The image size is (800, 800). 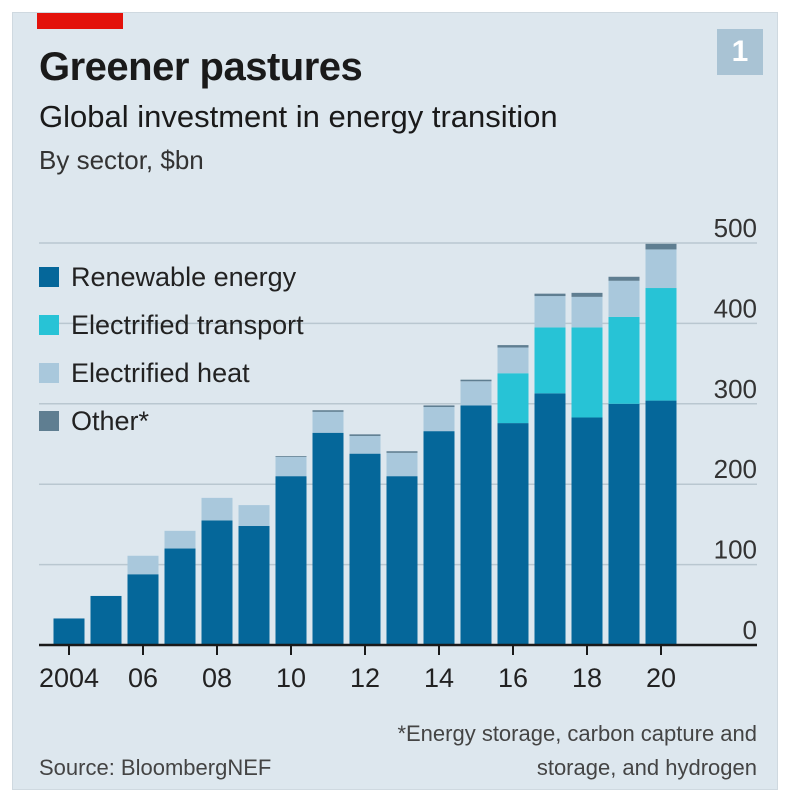 What do you see at coordinates (160, 372) in the screenshot?
I see `legend-label: Electrified heat` at bounding box center [160, 372].